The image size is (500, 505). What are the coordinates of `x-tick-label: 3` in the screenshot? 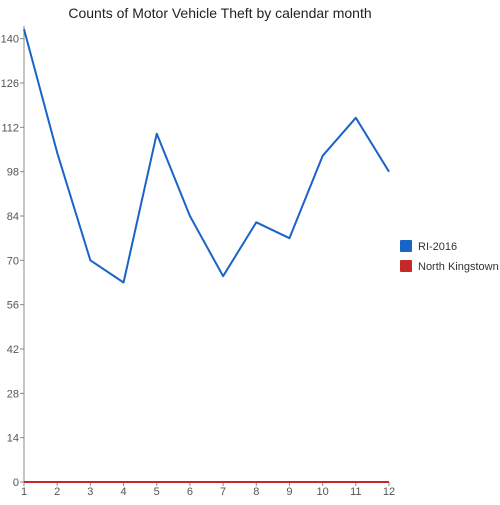 It's located at (90, 492).